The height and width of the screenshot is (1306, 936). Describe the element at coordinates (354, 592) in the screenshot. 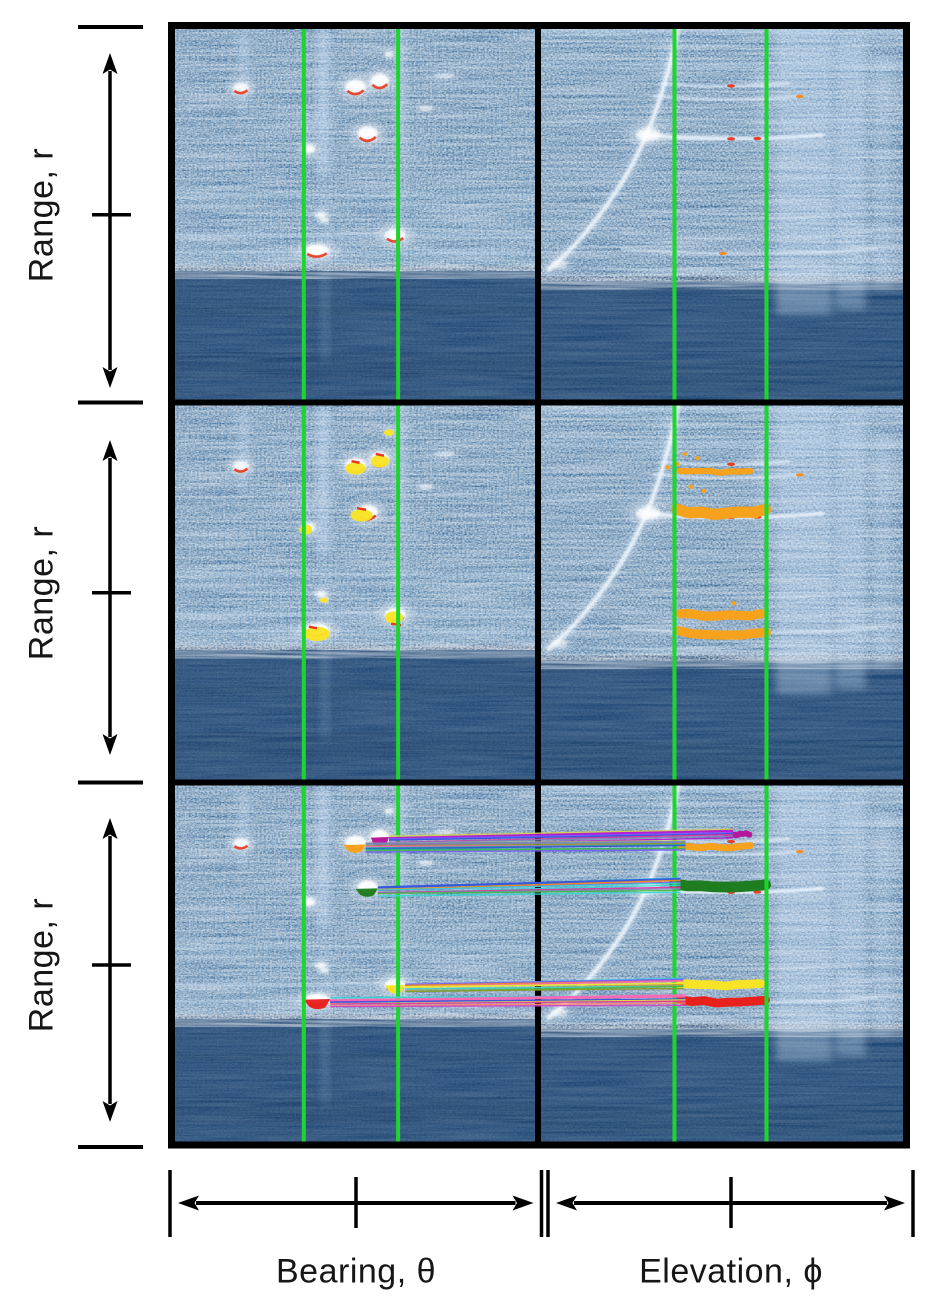

I see `sonar-panel-row2-bearing` at that location.